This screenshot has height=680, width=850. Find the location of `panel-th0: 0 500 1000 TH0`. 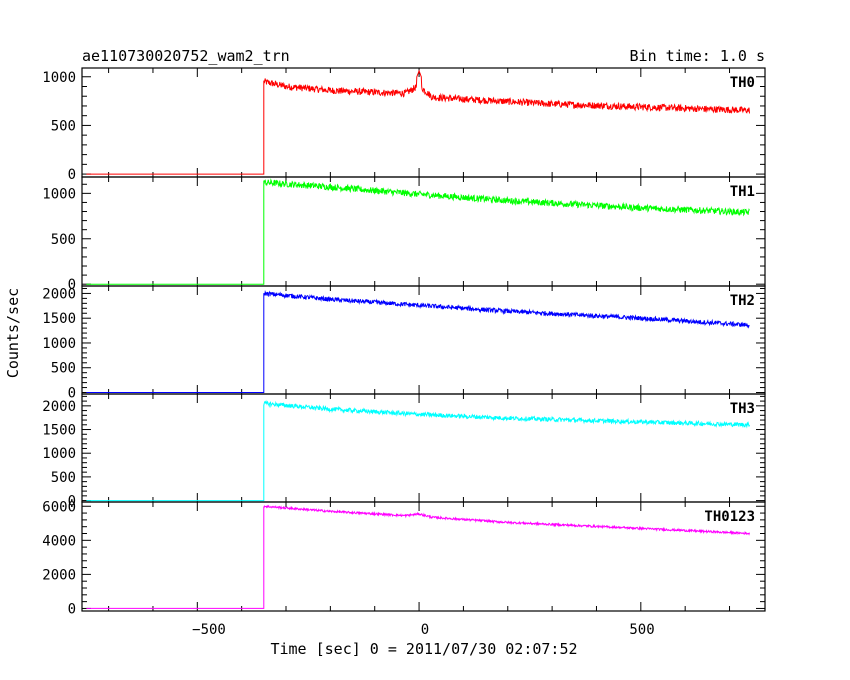

panel-th0: 0 500 1000 TH0 is located at coordinates (404, 125).